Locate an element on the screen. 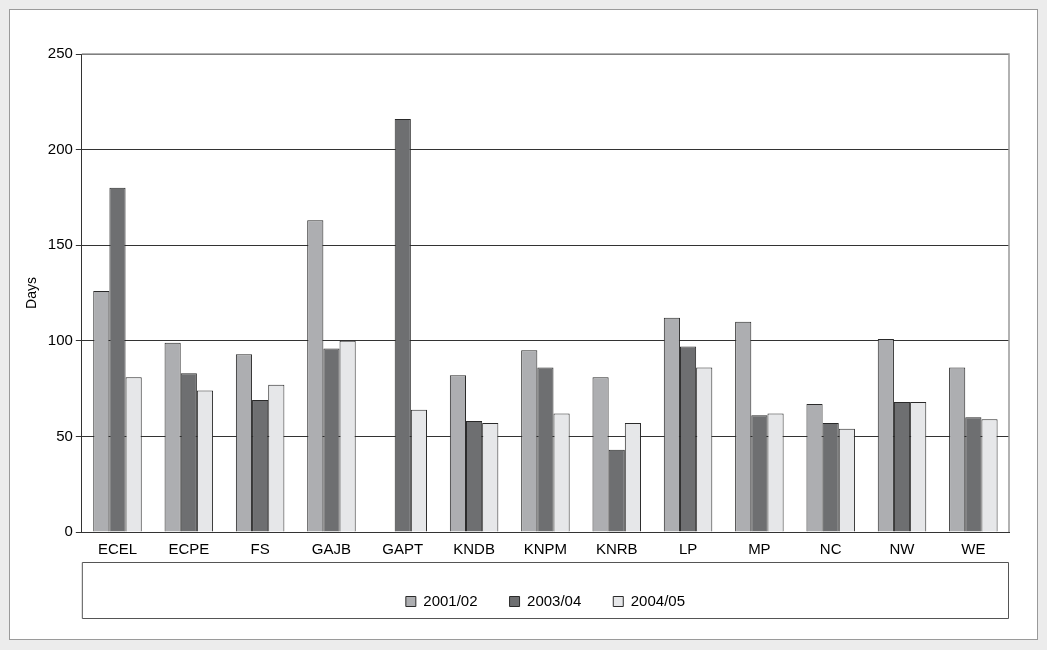  y-tick-label: 250 is located at coordinates (60, 53).